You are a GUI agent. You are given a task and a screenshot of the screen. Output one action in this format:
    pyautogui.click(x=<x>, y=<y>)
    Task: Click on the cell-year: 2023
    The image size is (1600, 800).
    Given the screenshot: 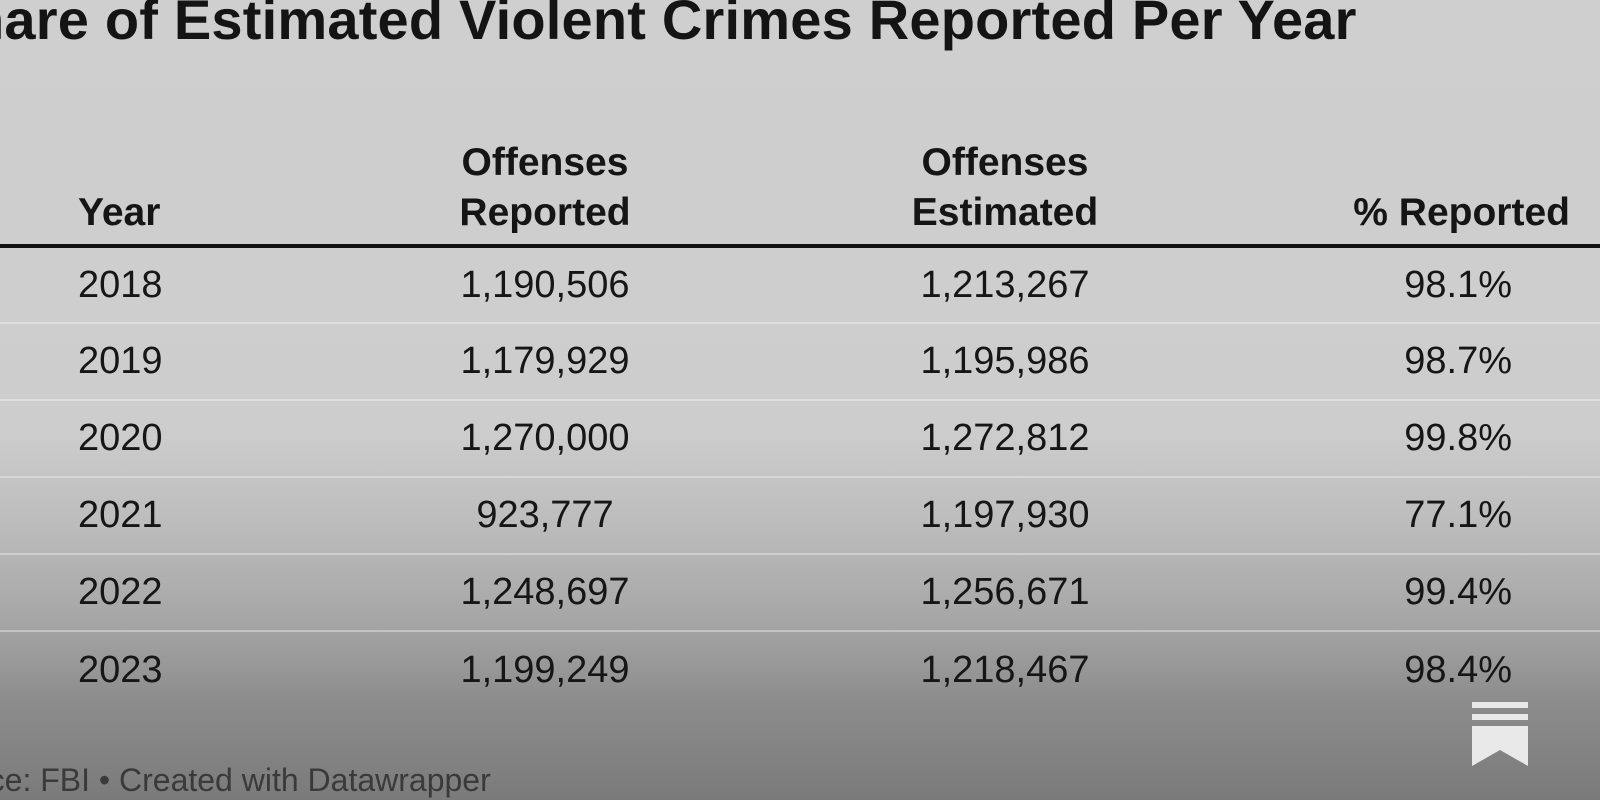 What is the action you would take?
    pyautogui.click(x=120, y=669)
    